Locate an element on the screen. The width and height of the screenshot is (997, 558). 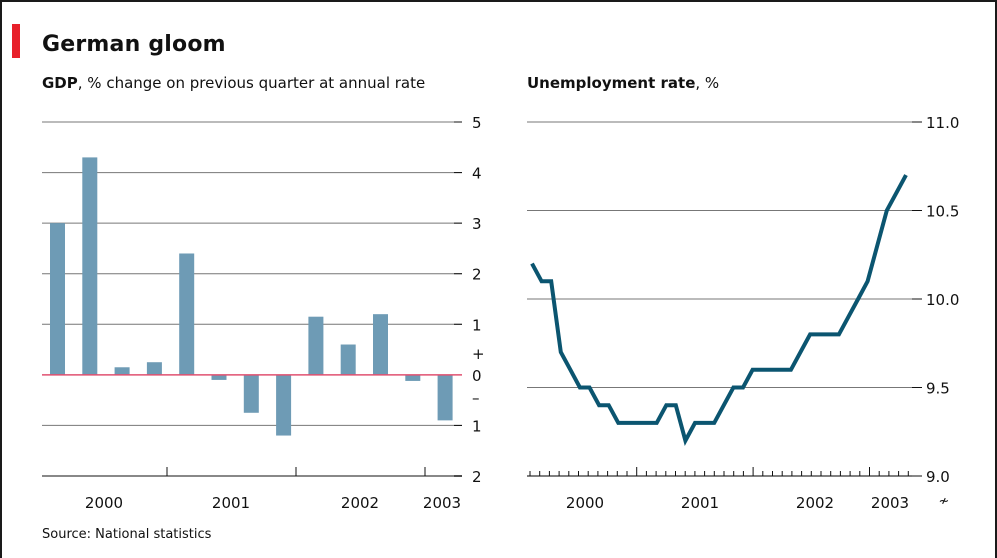
axis-break-symbol: ≁ is located at coordinates (944, 501).